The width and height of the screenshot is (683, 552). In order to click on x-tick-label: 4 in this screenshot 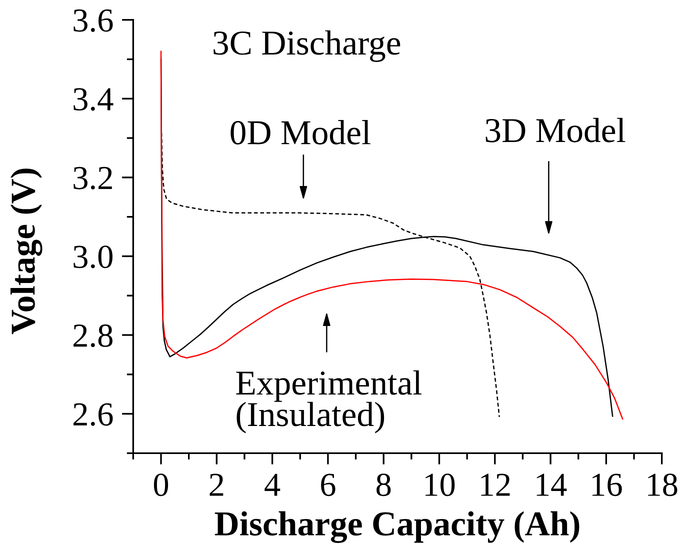, I will do `click(272, 485)`.